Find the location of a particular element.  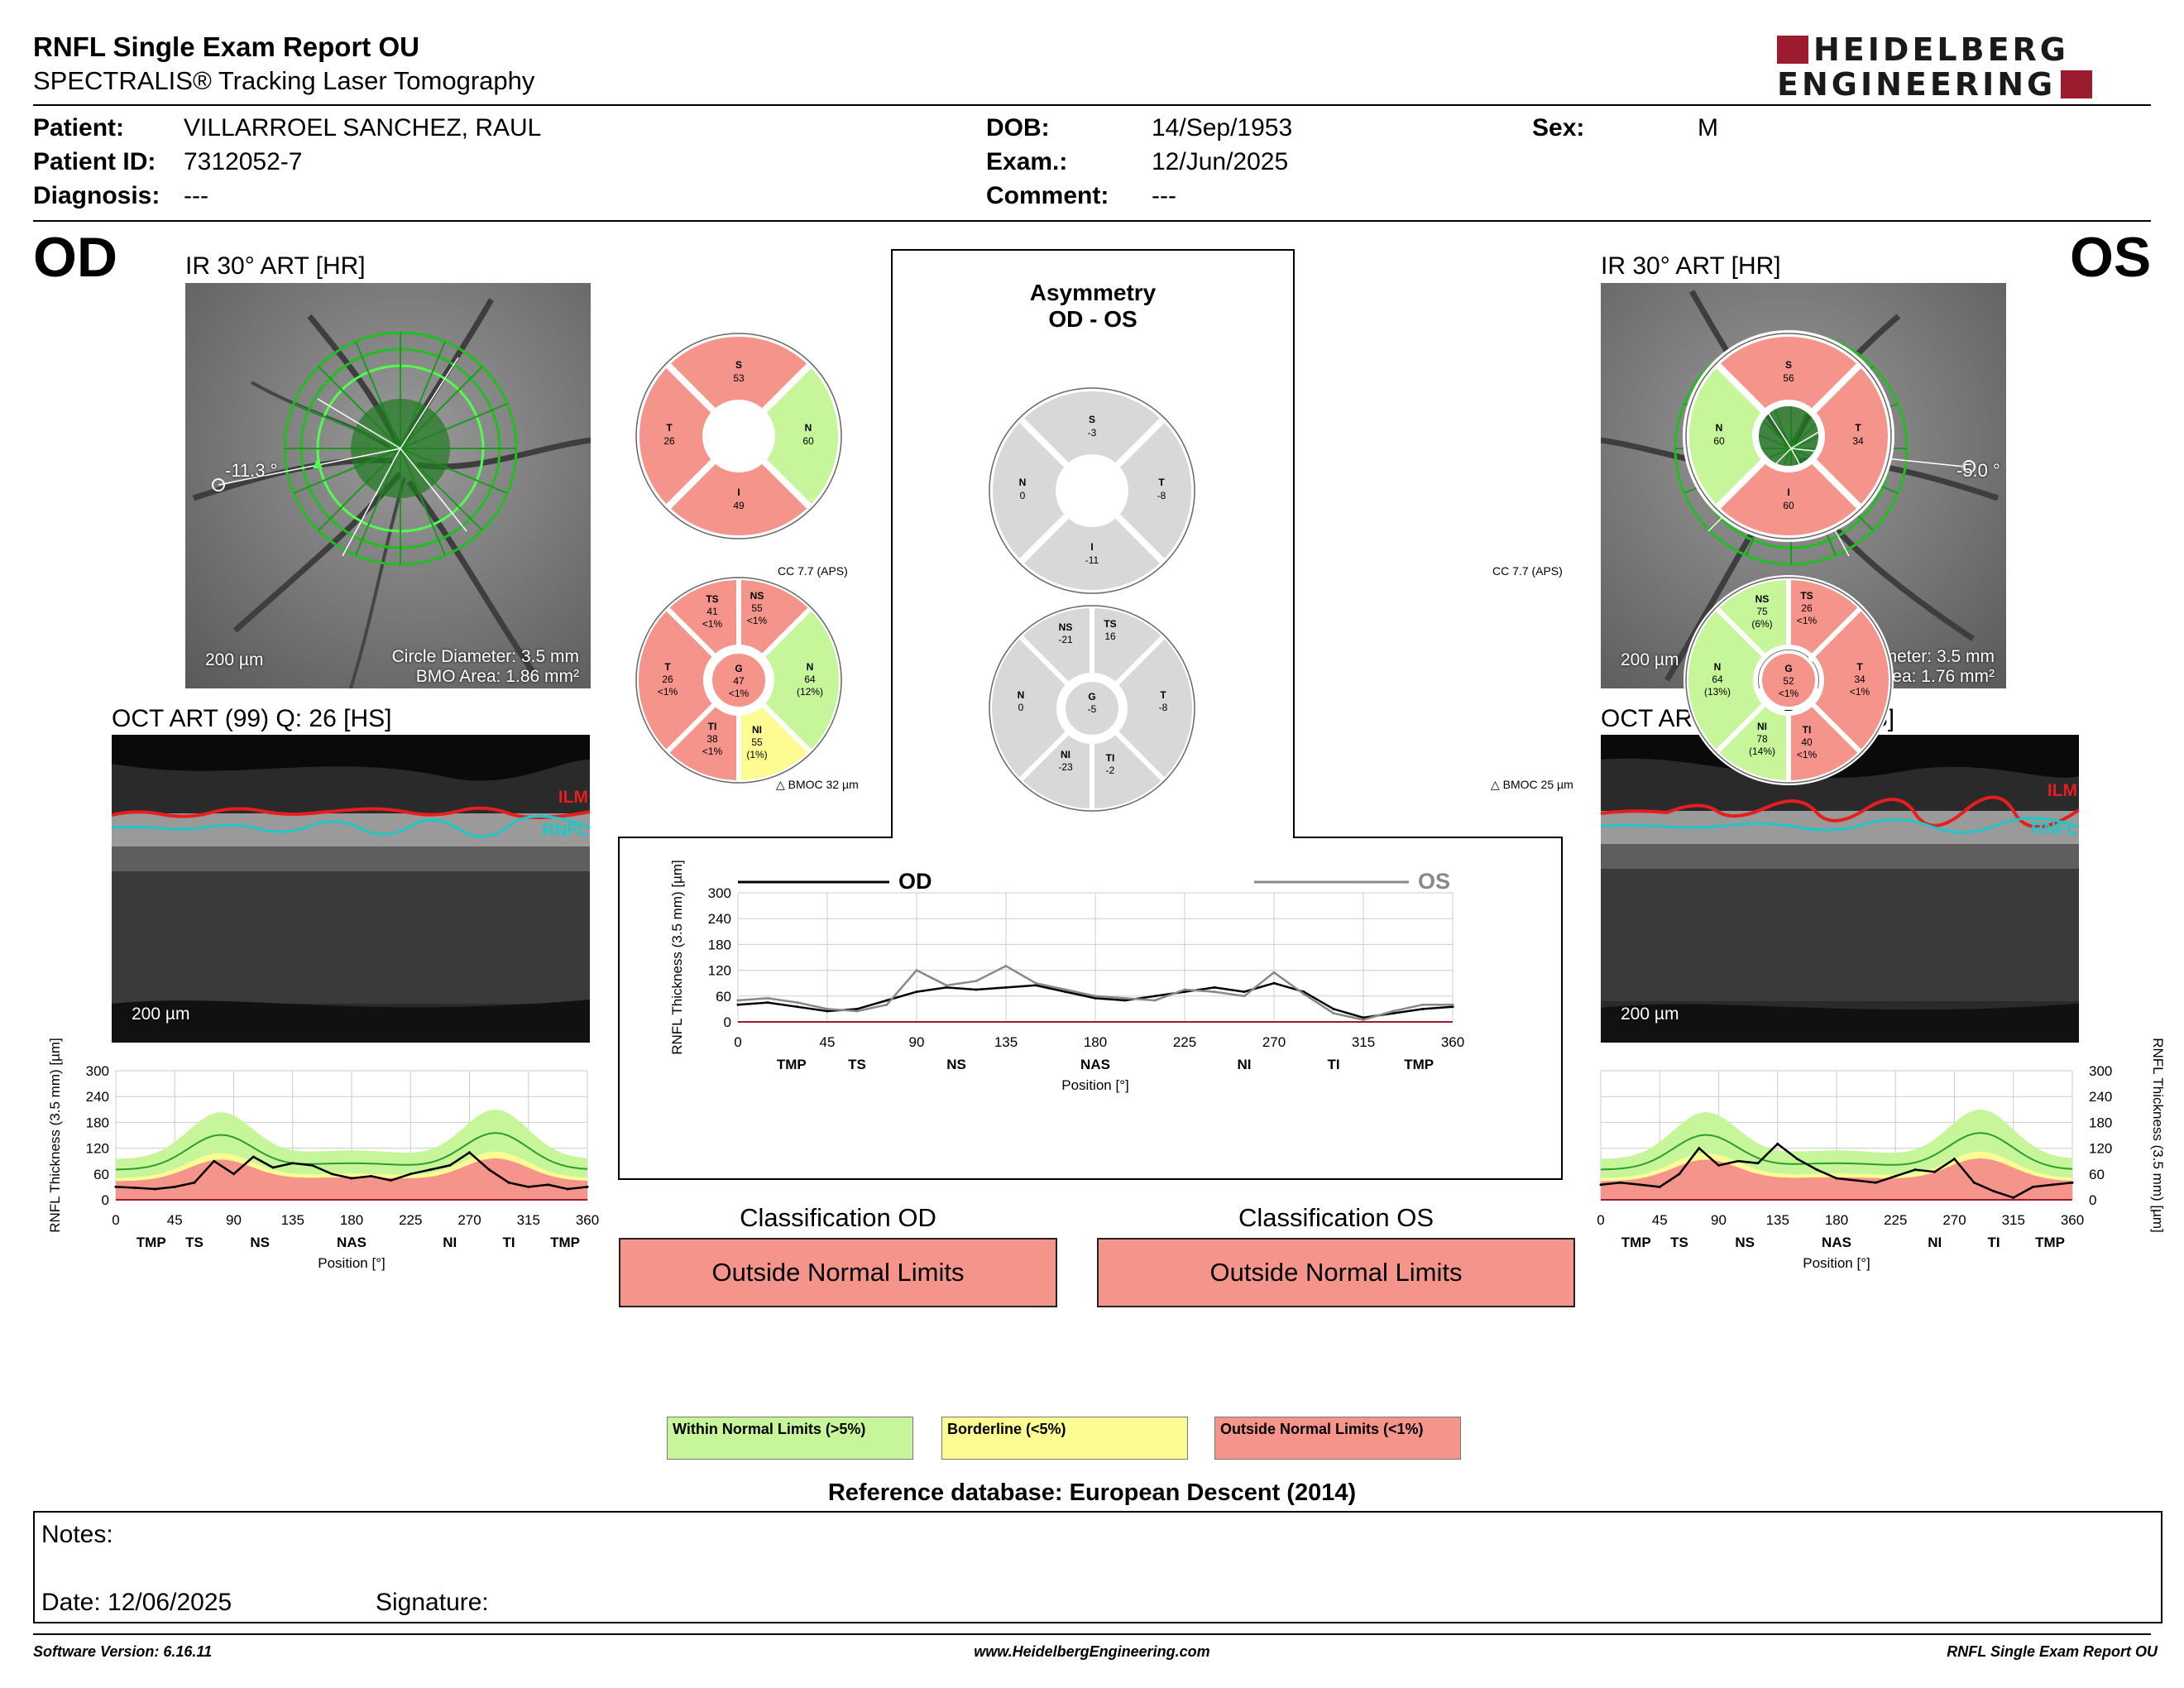

od-value-ni-pct: (1%) is located at coordinates (756, 754).